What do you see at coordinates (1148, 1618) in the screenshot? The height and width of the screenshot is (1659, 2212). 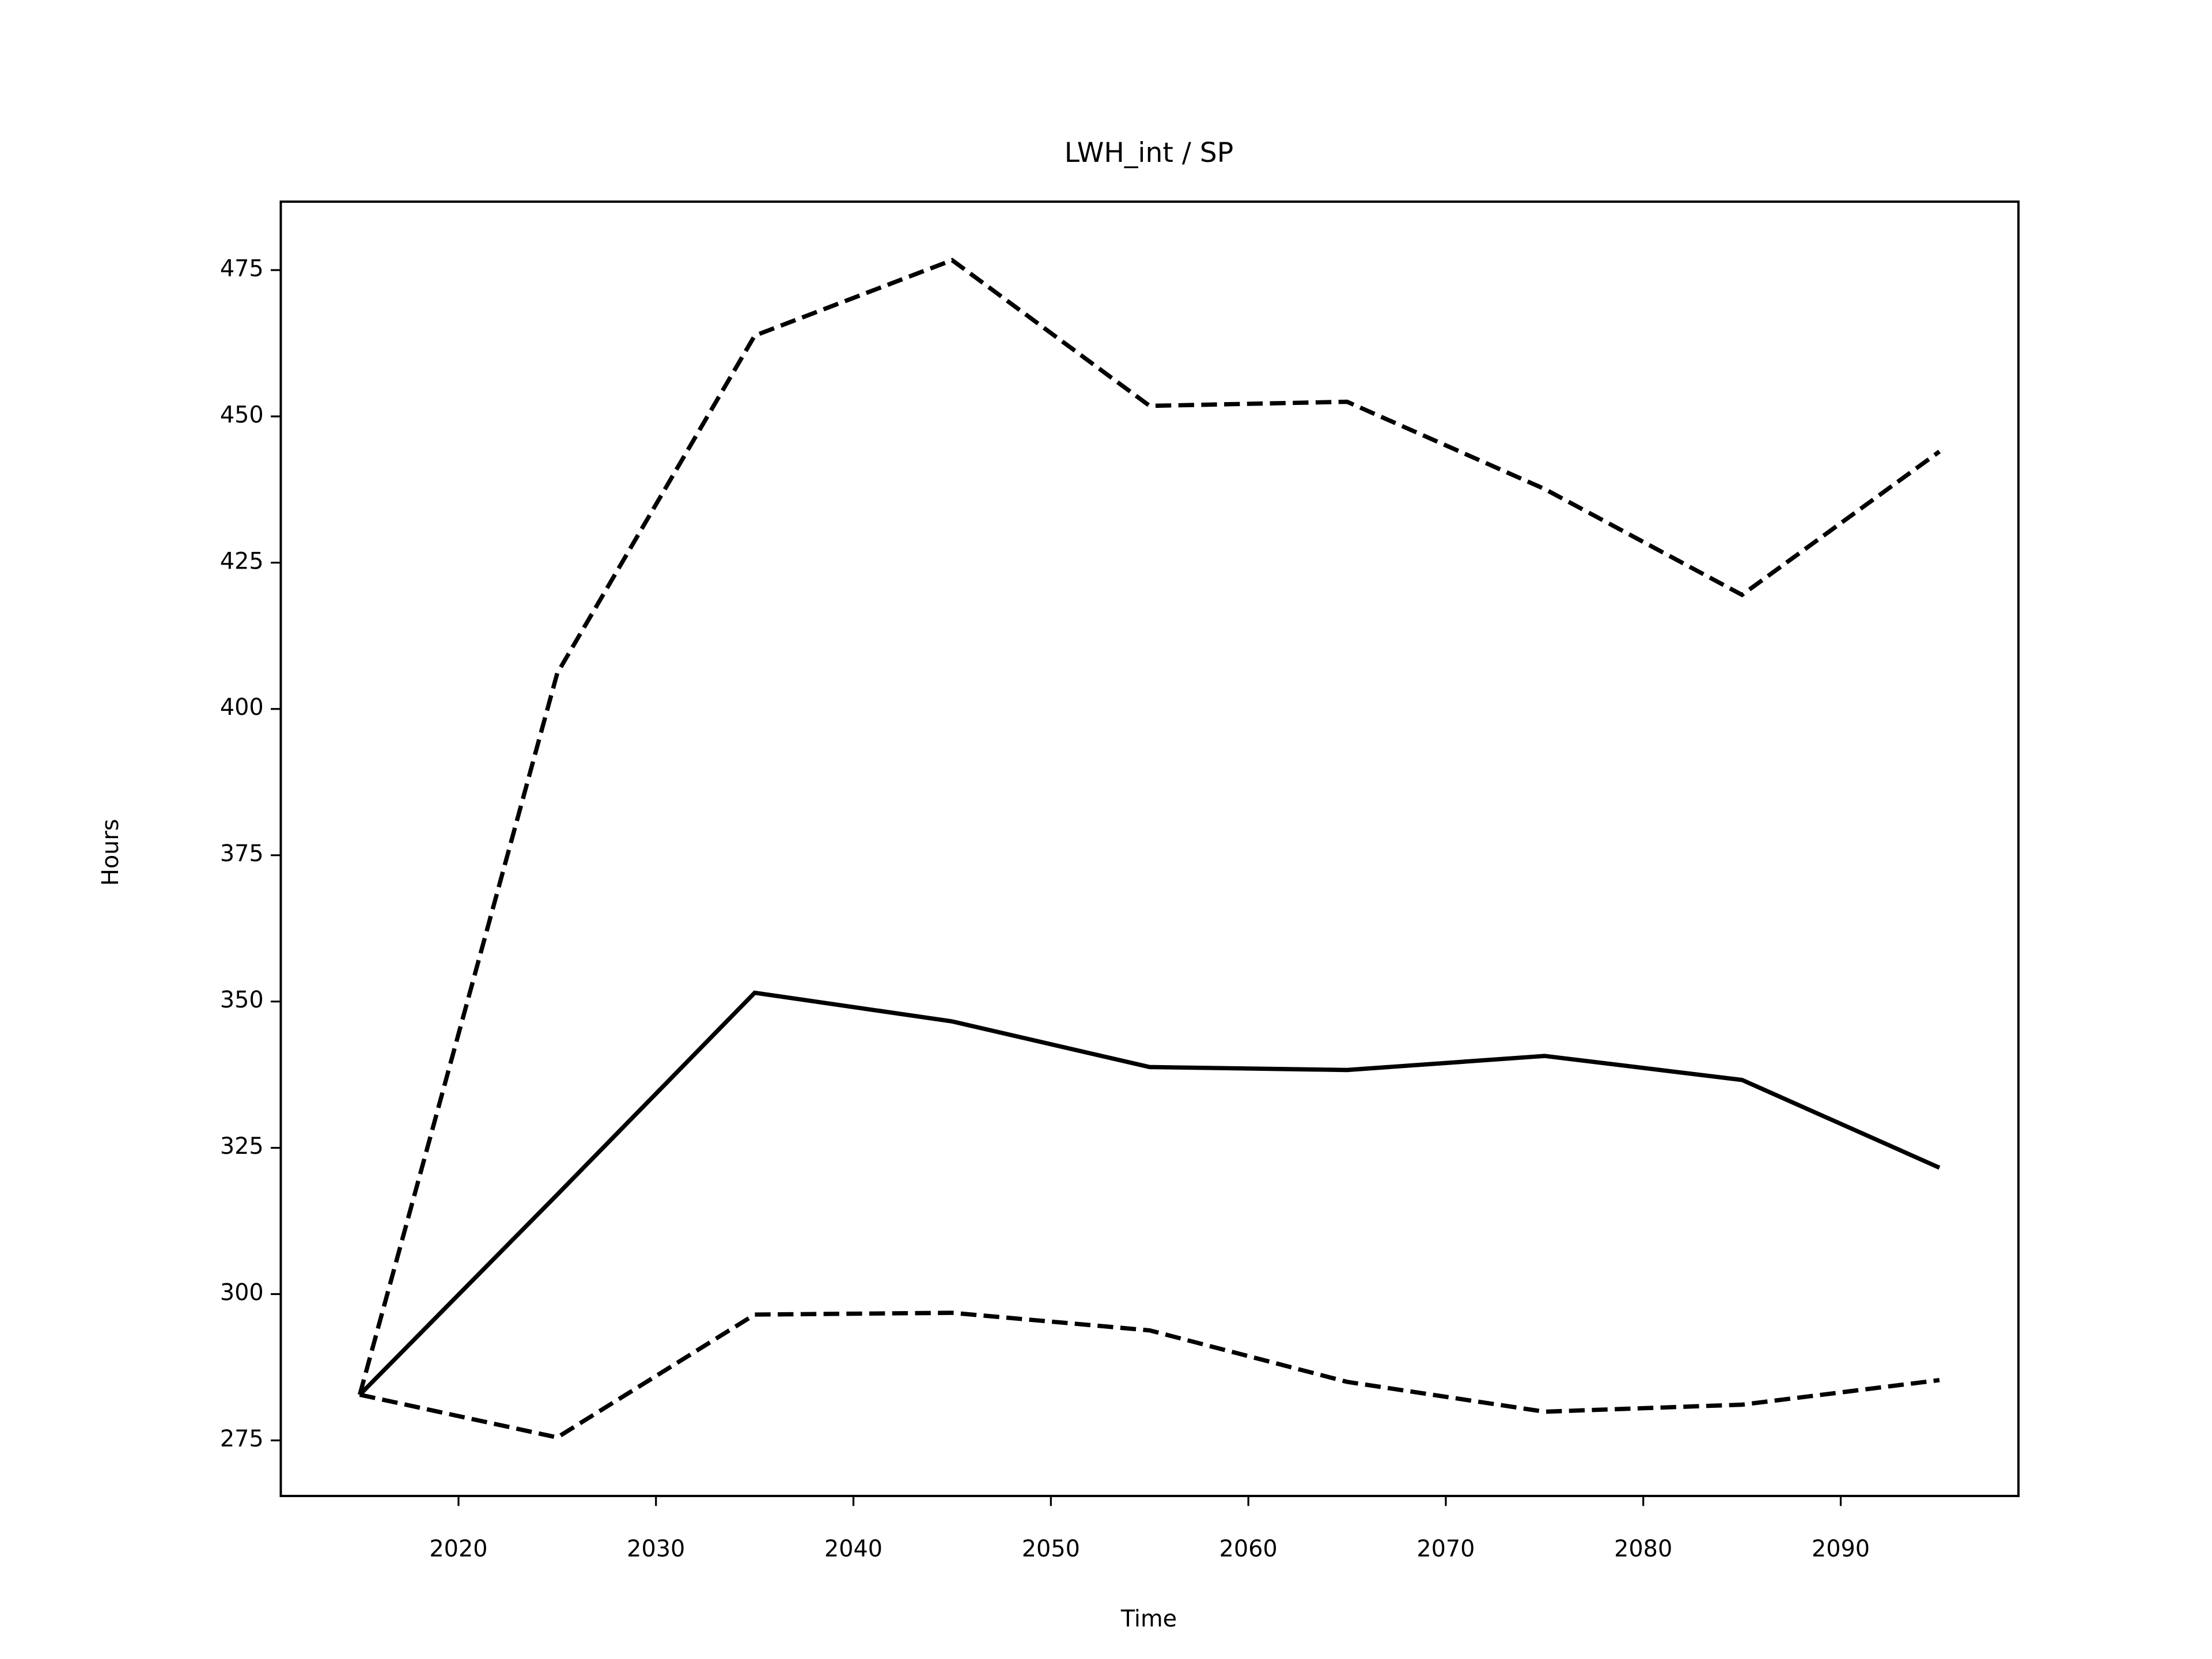 I see `x-axis-label: Time` at bounding box center [1148, 1618].